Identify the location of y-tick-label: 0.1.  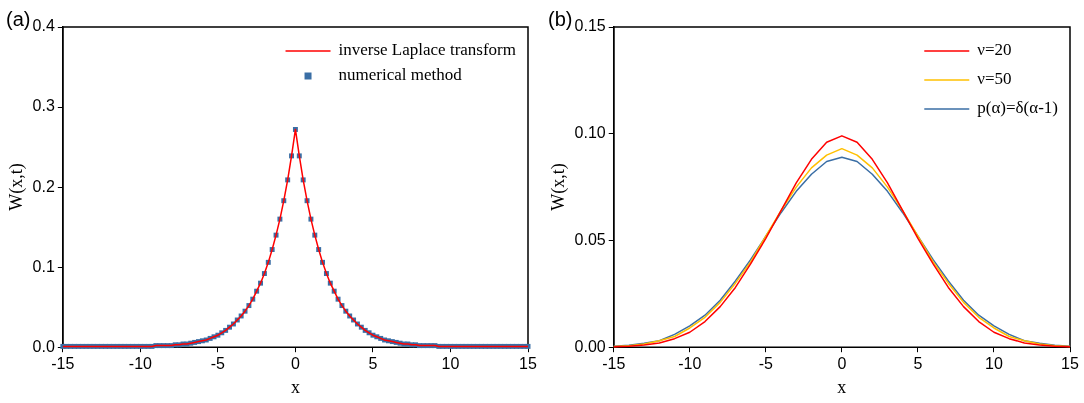
(43, 266).